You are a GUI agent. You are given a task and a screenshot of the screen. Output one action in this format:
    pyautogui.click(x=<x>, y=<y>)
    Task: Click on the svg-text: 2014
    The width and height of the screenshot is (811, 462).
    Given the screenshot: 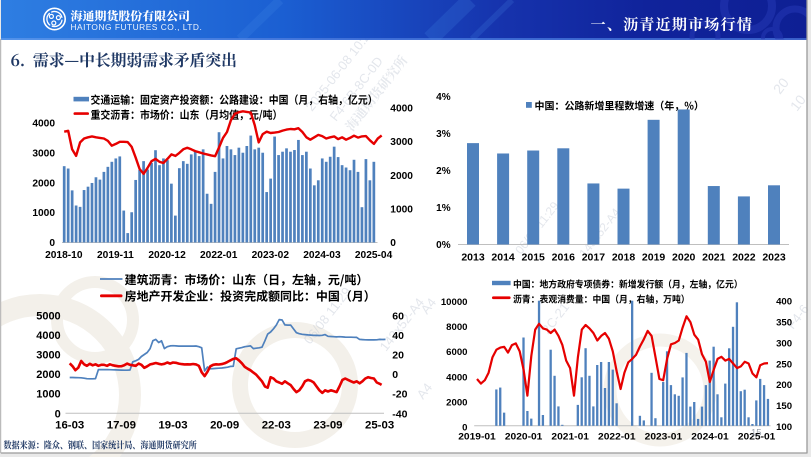 What is the action you would take?
    pyautogui.click(x=503, y=257)
    